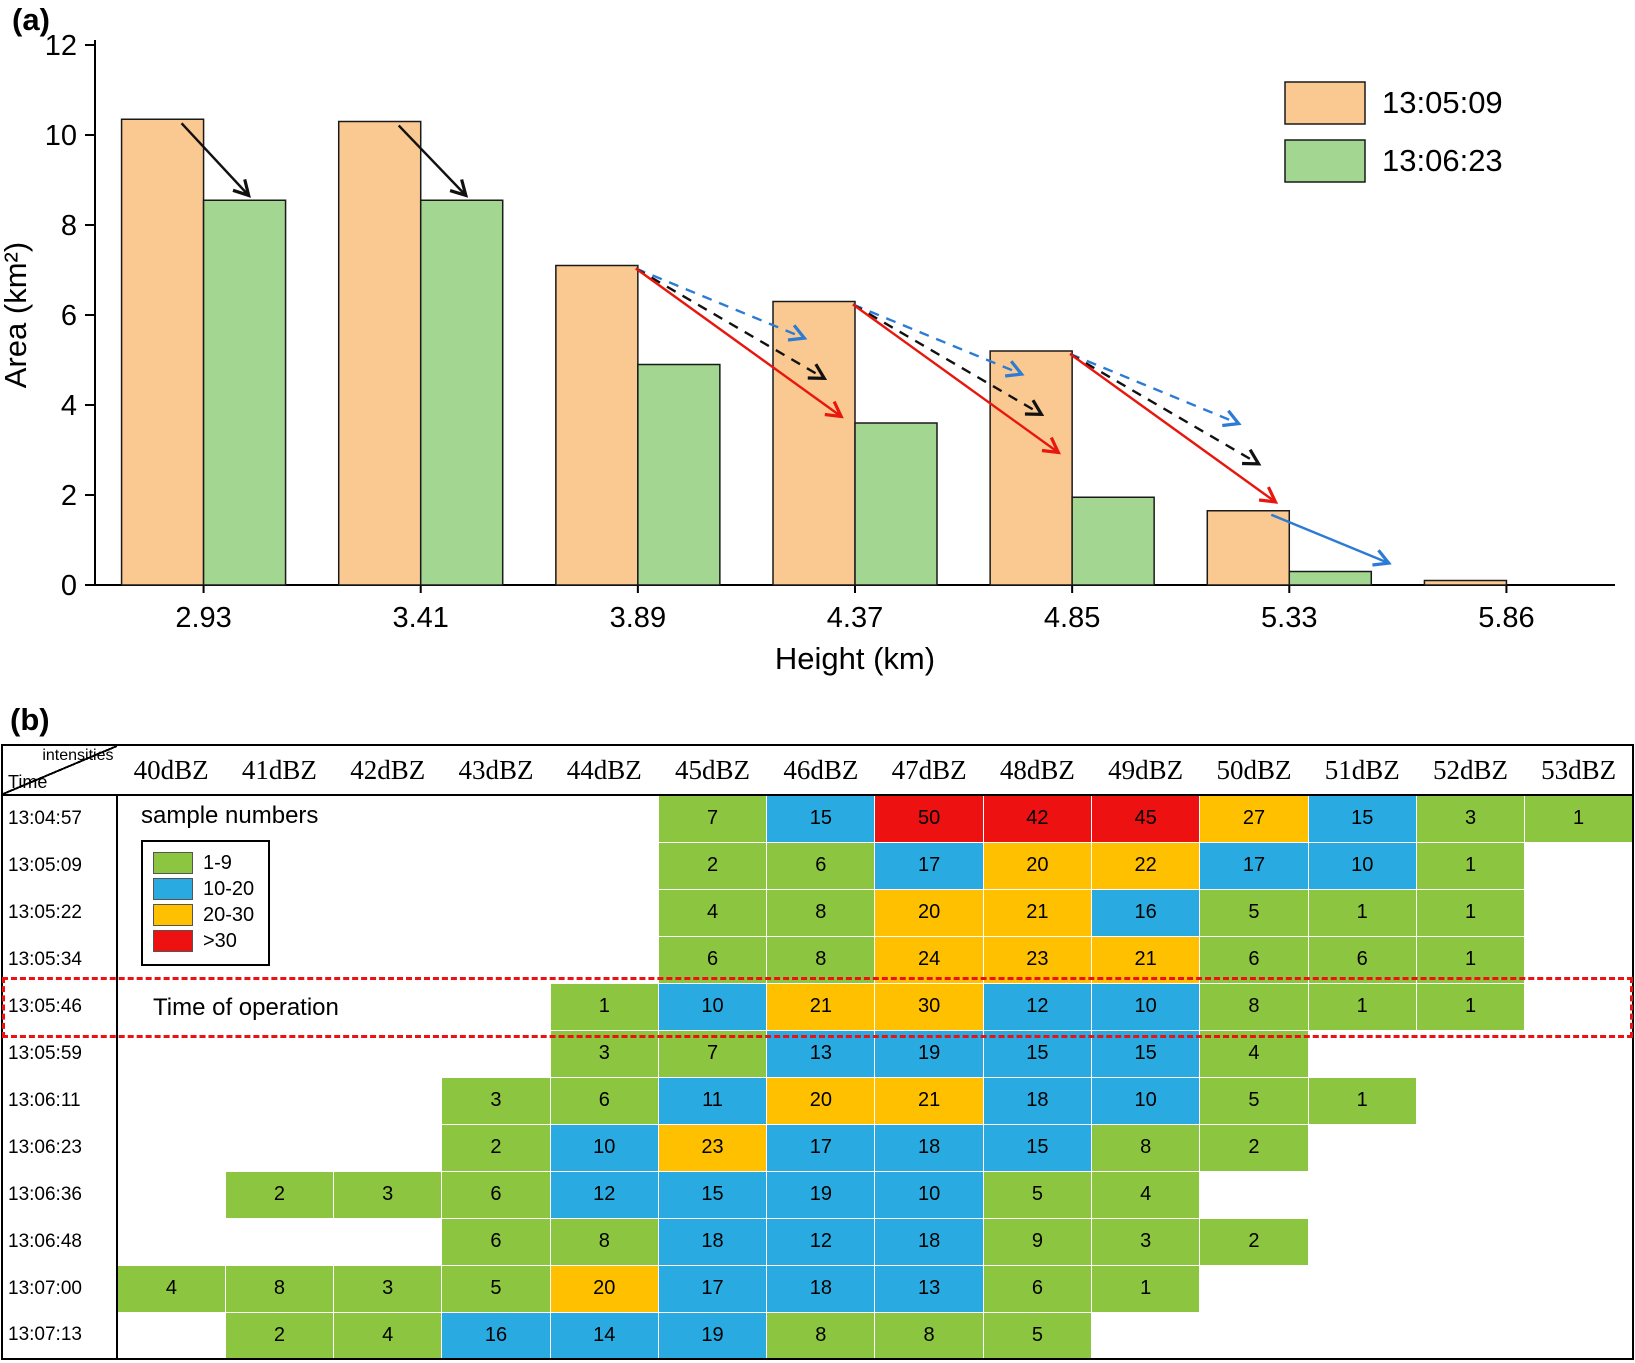 The width and height of the screenshot is (1635, 1363). Describe the element at coordinates (1579, 770) in the screenshot. I see `column-header: 53dBZ` at that location.